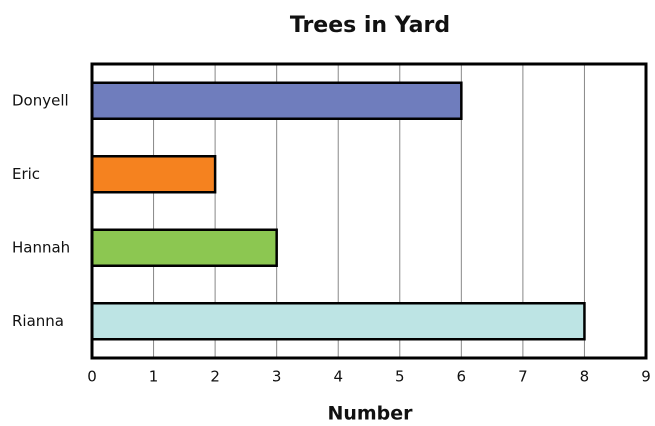 The height and width of the screenshot is (426, 655). I want to click on x-tick-label: 1, so click(154, 377).